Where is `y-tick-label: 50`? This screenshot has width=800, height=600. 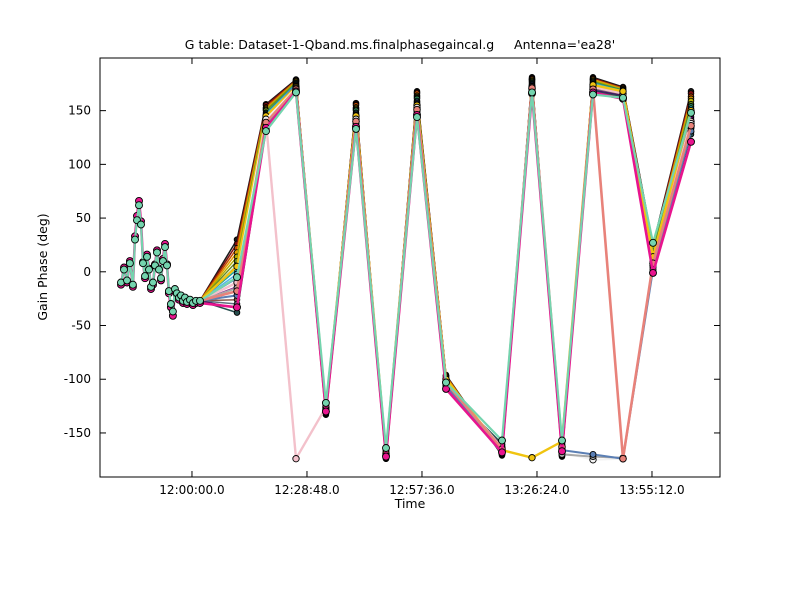 y-tick-label: 50 is located at coordinates (83, 218).